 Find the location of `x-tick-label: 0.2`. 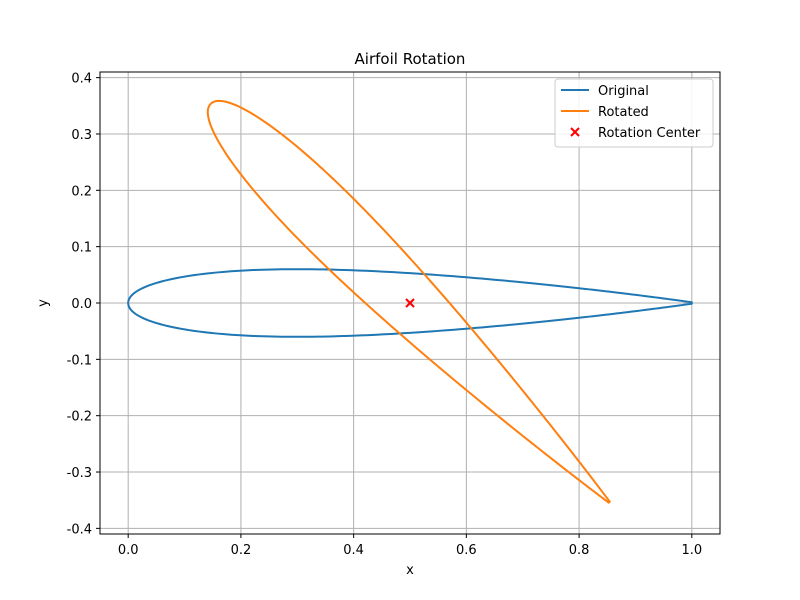

x-tick-label: 0.2 is located at coordinates (241, 550).